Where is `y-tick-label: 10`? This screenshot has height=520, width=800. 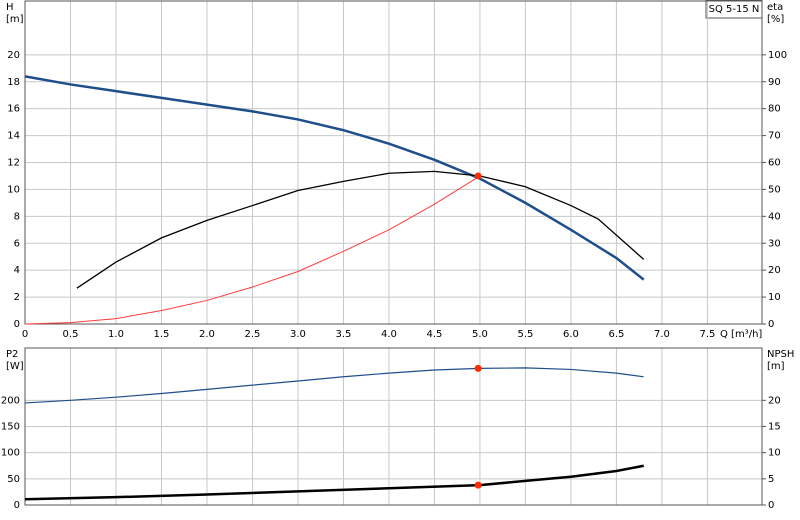
y-tick-label: 10 is located at coordinates (13, 189).